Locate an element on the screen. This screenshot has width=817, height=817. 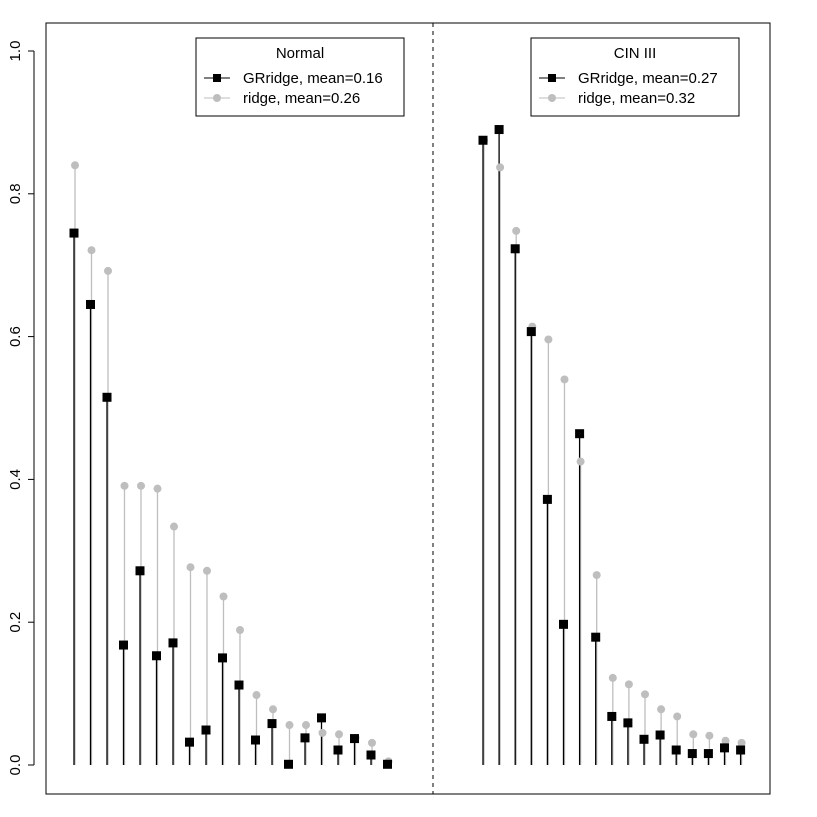
y-tick-label: 0.2 is located at coordinates (15, 622).